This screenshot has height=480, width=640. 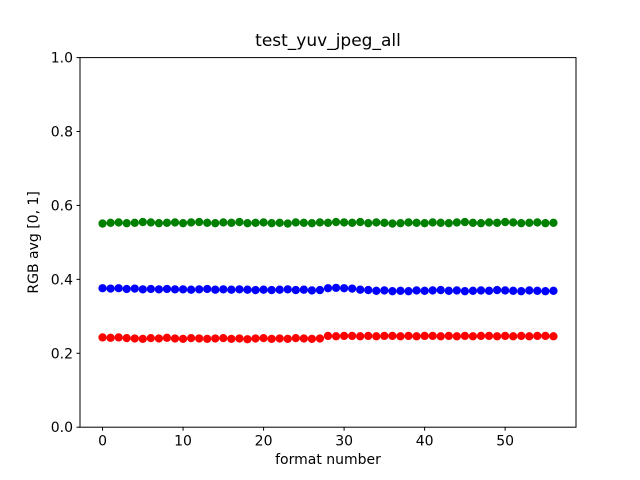 I want to click on x-tick-label: 0, so click(x=102, y=442).